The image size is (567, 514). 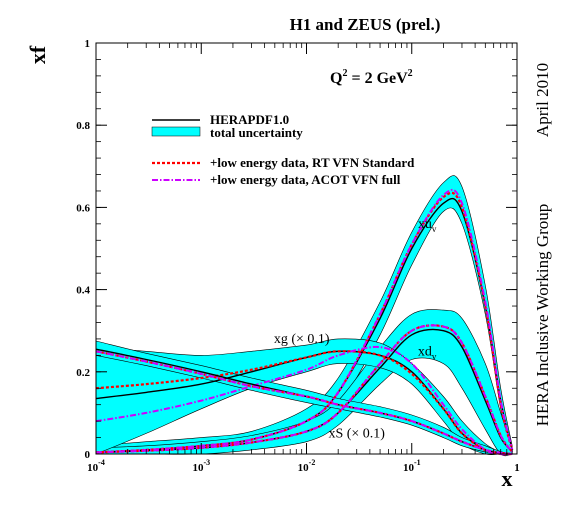 What do you see at coordinates (83, 291) in the screenshot?
I see `y-tick-label: 0.4` at bounding box center [83, 291].